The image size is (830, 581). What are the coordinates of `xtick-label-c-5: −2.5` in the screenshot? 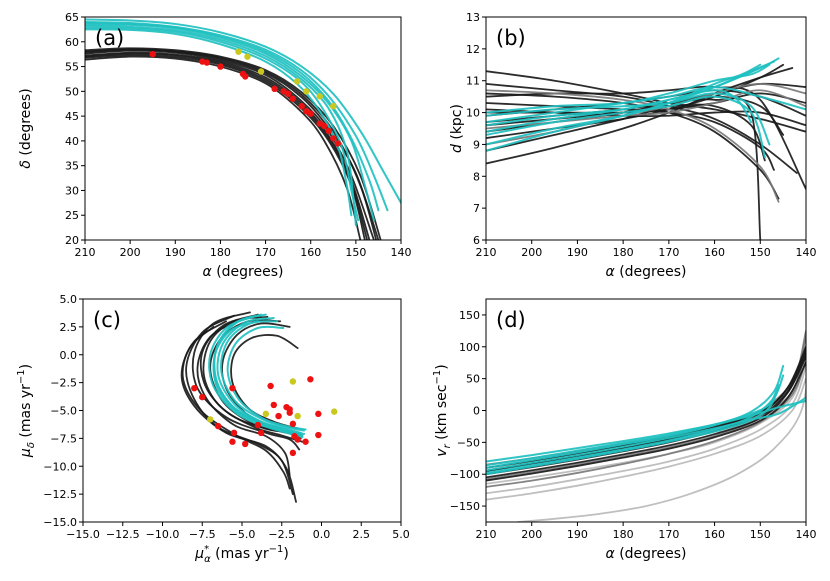 It's located at (281, 534).